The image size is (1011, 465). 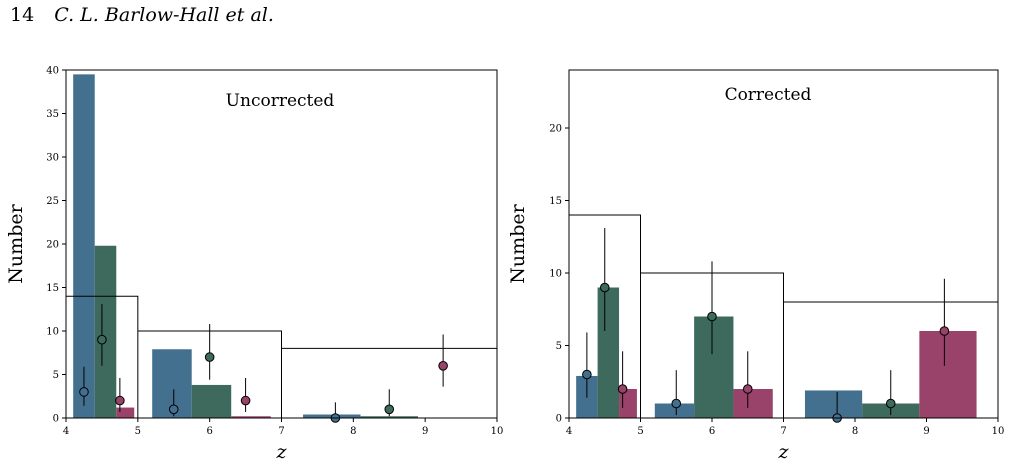 What do you see at coordinates (52, 114) in the screenshot?
I see `y-tick-label-7: 35` at bounding box center [52, 114].